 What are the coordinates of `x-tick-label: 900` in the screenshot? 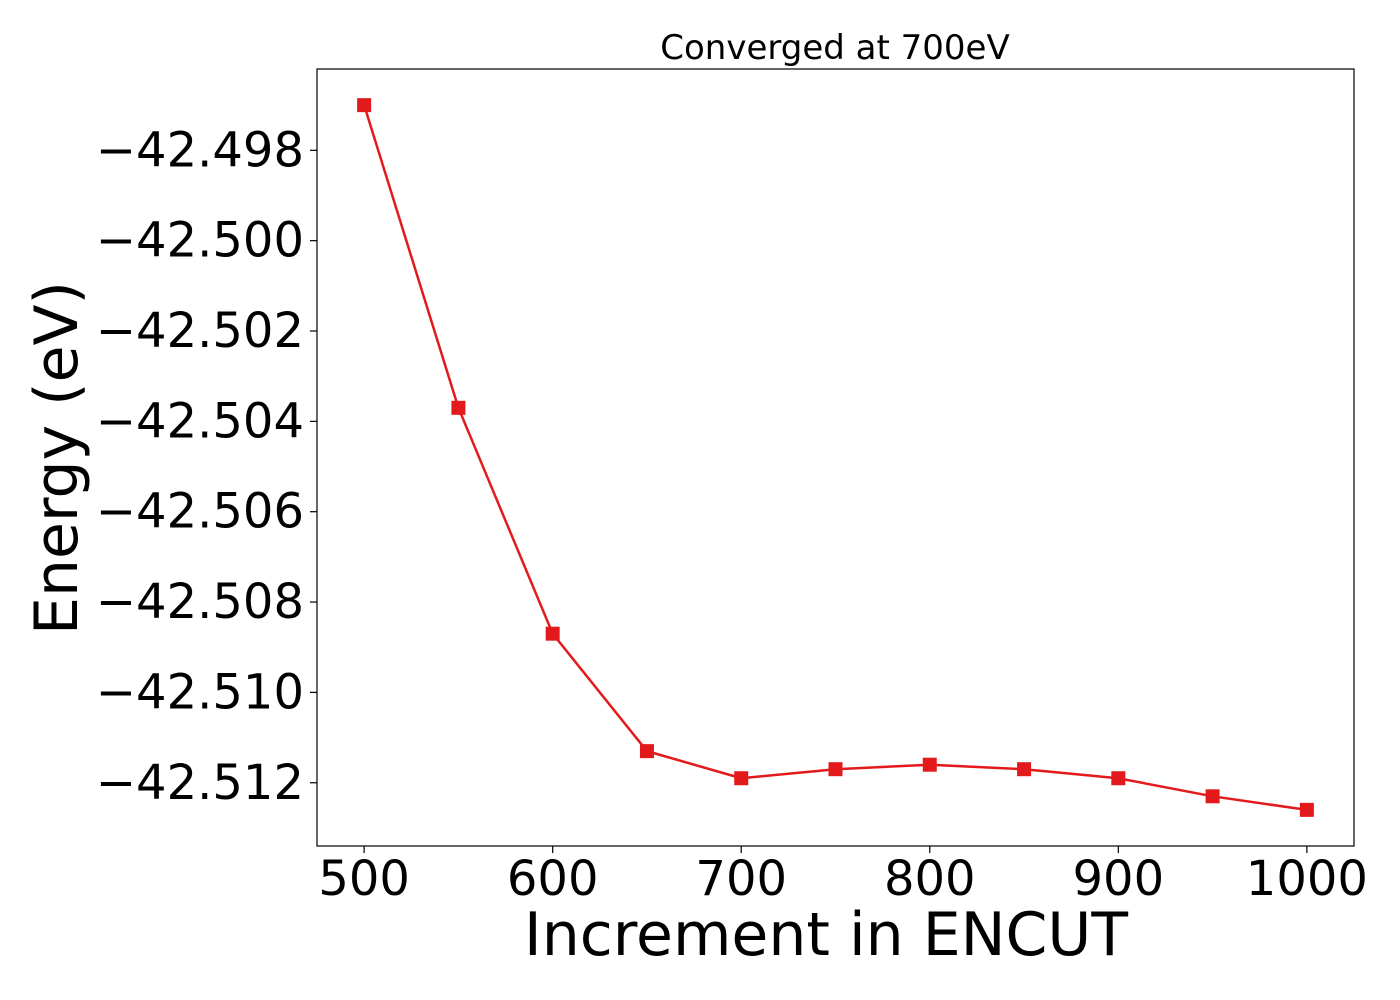 It's located at (1119, 879).